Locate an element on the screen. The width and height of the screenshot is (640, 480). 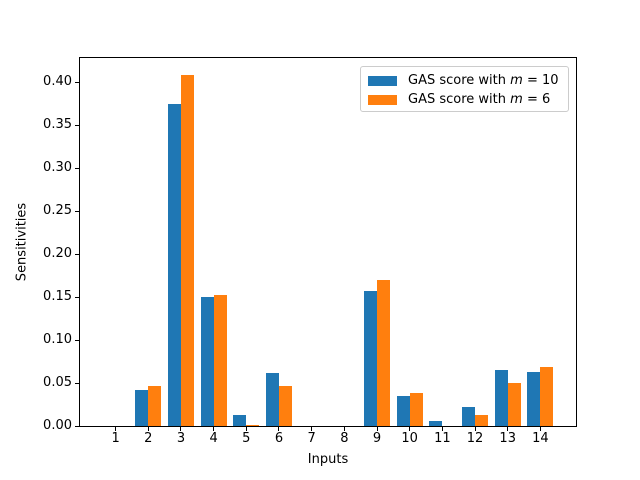
x-tick-label: 14 is located at coordinates (540, 438).